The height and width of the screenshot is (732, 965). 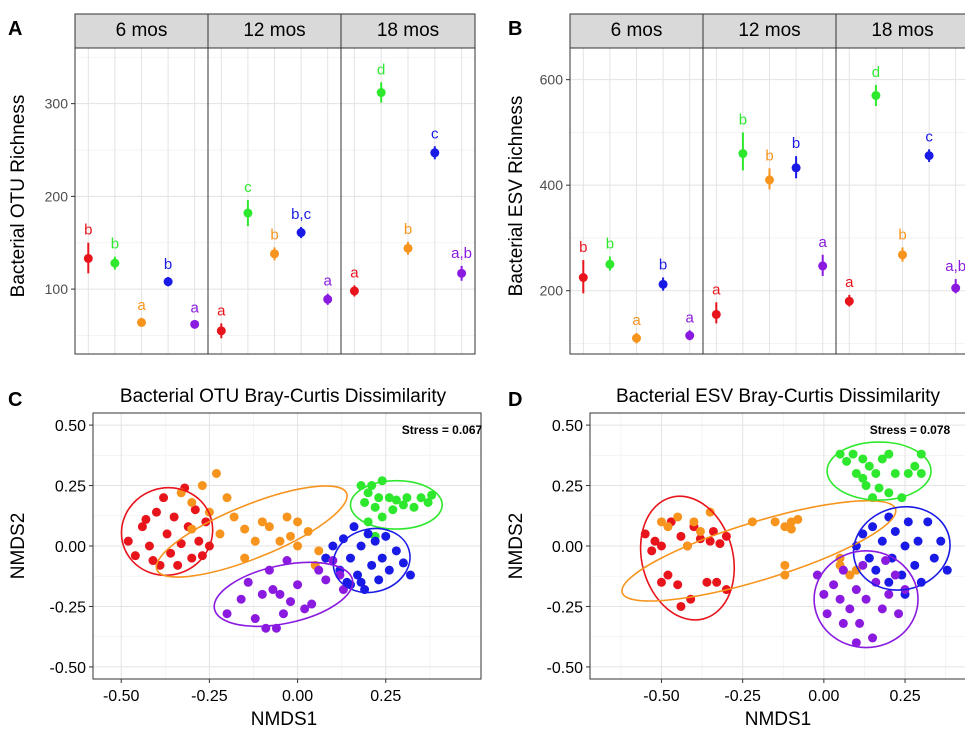 What do you see at coordinates (778, 396) in the screenshot?
I see `panel-d-title: Bacterial ESV Bray-Curtis Dissimilarity` at bounding box center [778, 396].